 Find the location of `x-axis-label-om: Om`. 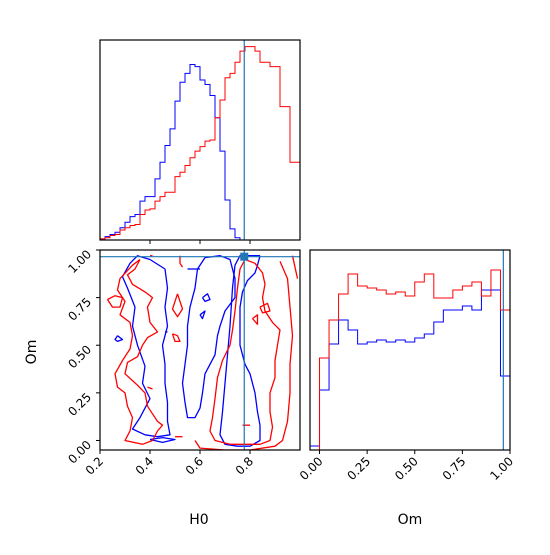

x-axis-label-om: Om is located at coordinates (410, 520).